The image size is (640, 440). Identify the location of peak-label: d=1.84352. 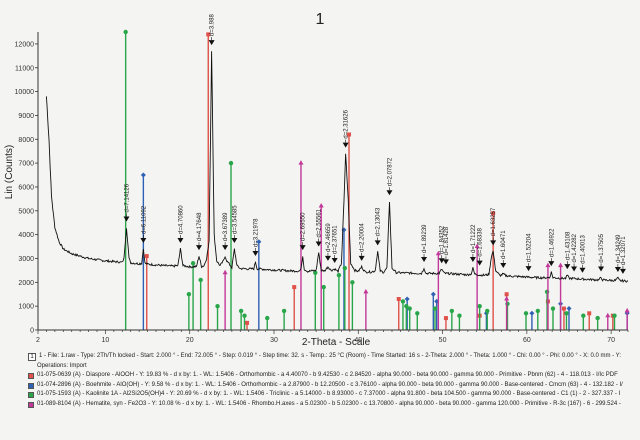
(443, 239).